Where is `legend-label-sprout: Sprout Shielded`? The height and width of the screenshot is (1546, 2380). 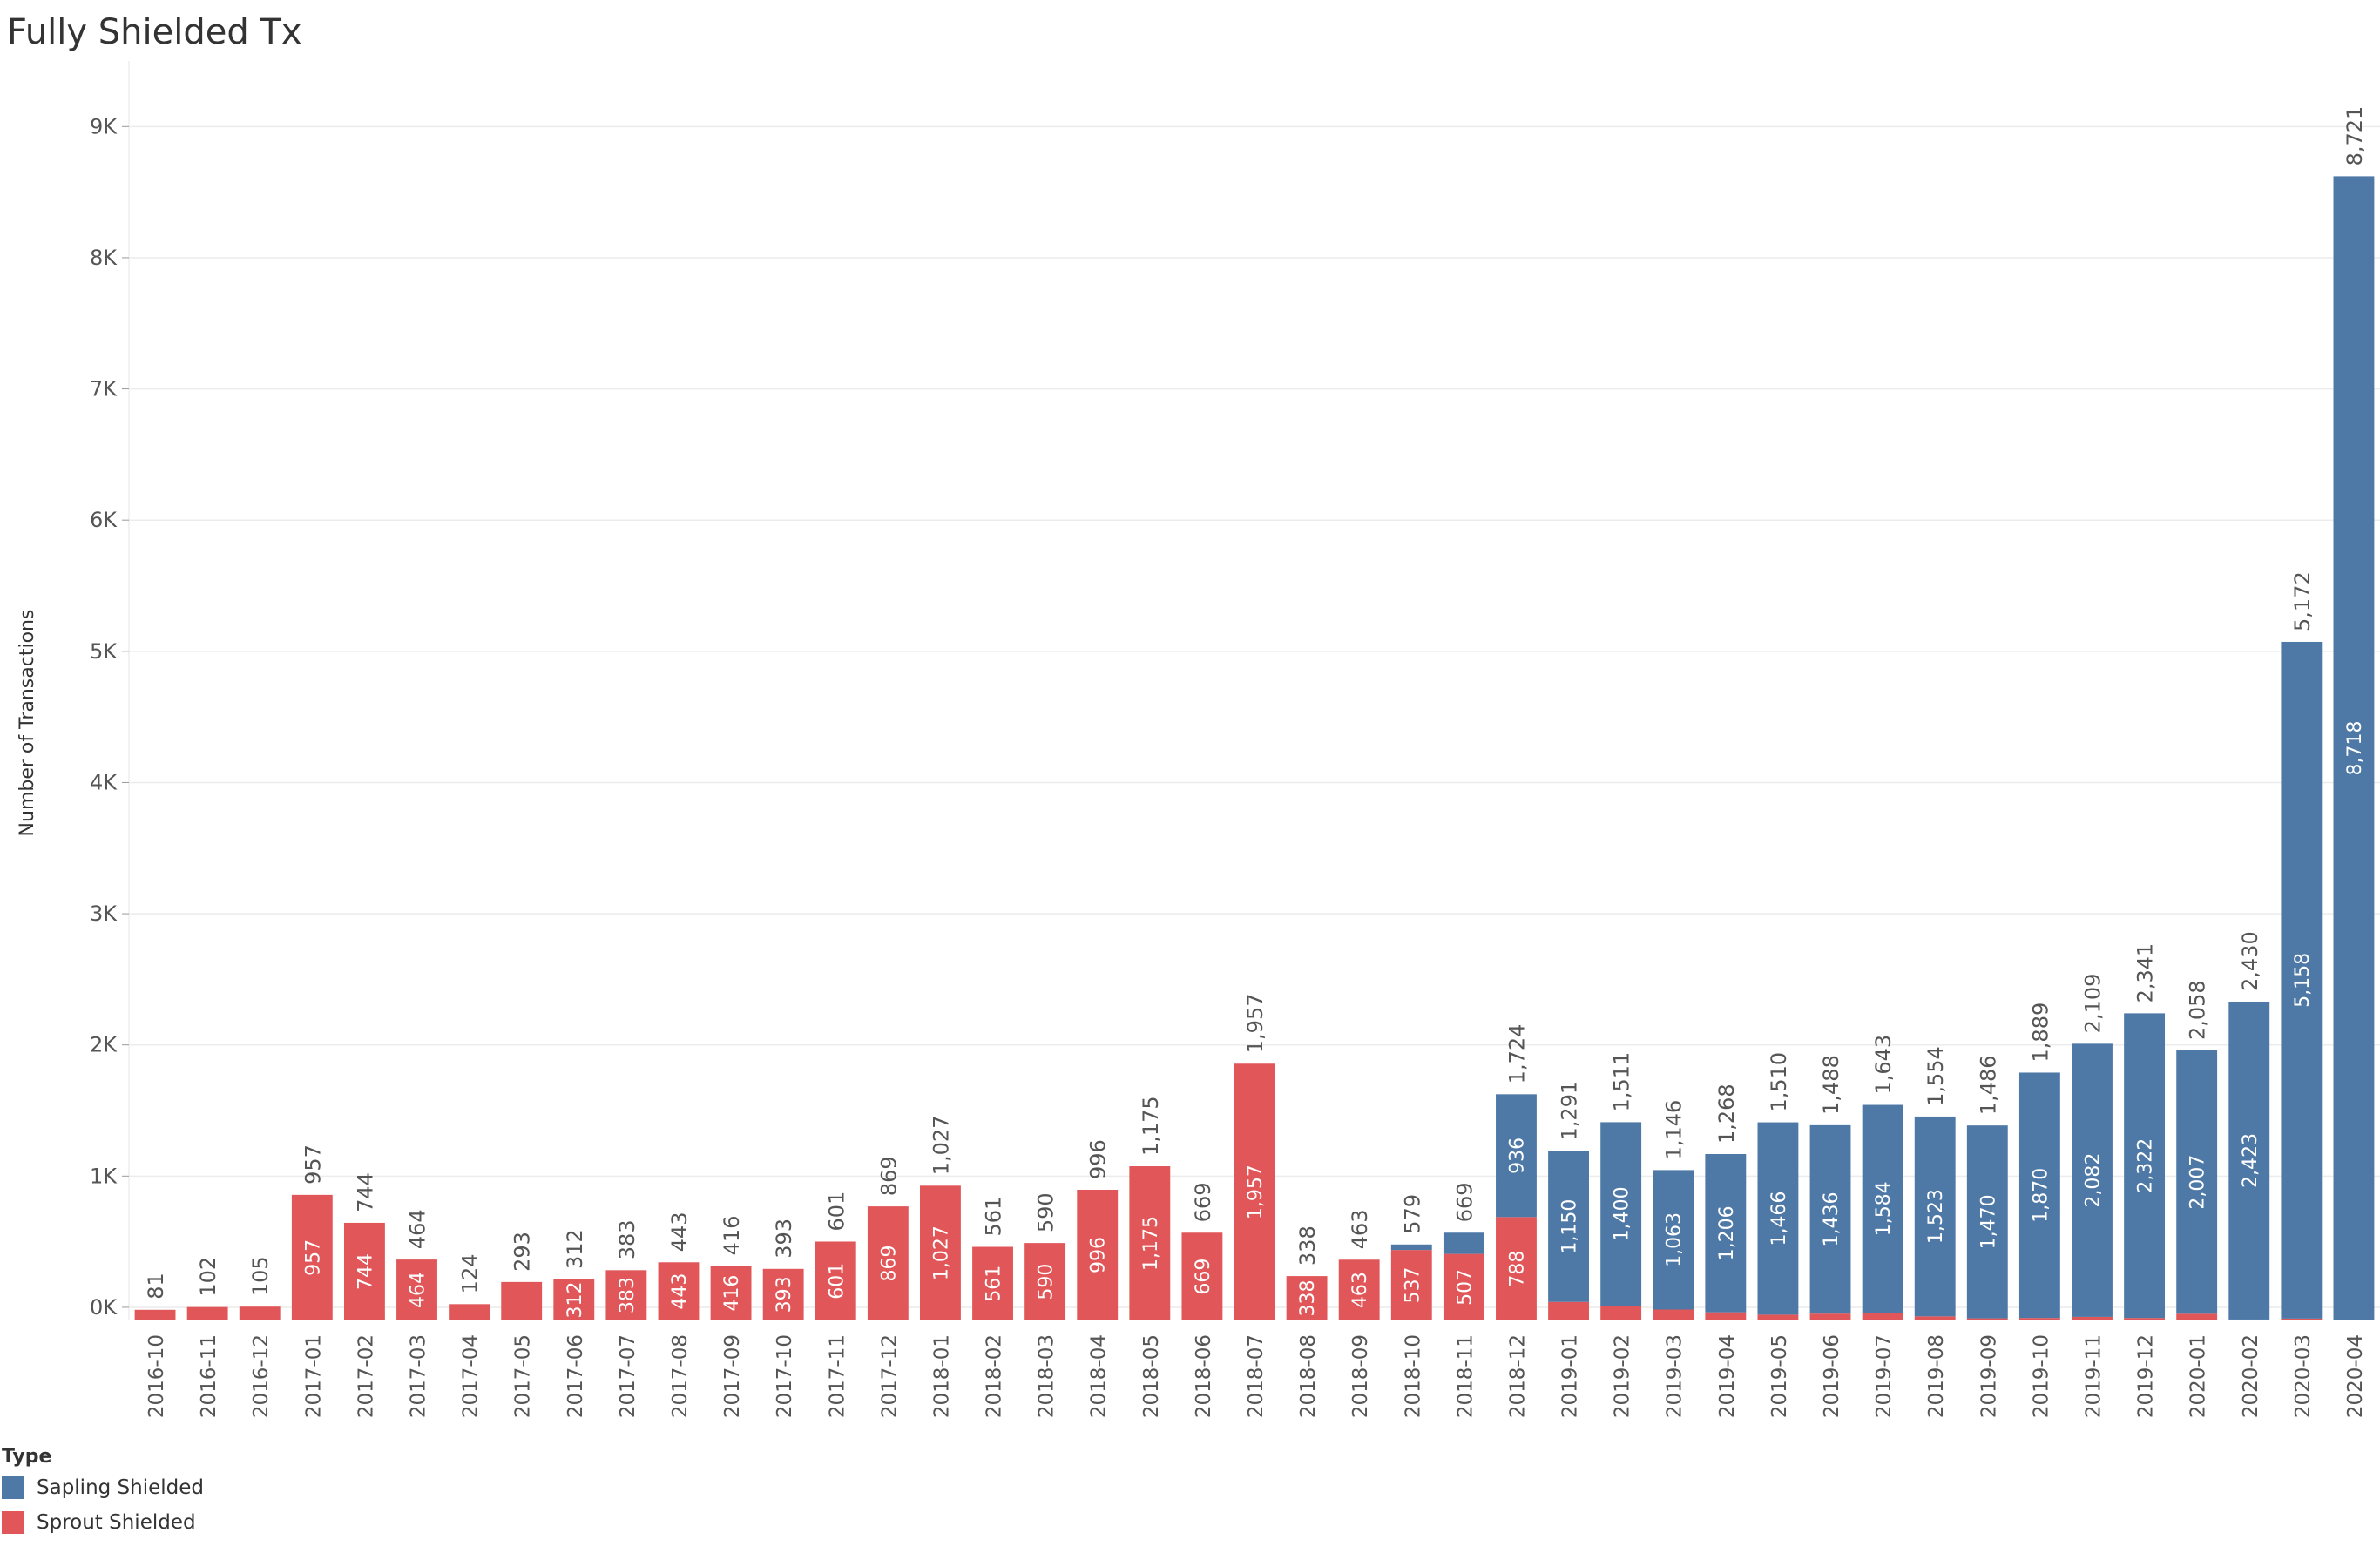 legend-label-sprout: Sprout Shielded is located at coordinates (116, 1522).